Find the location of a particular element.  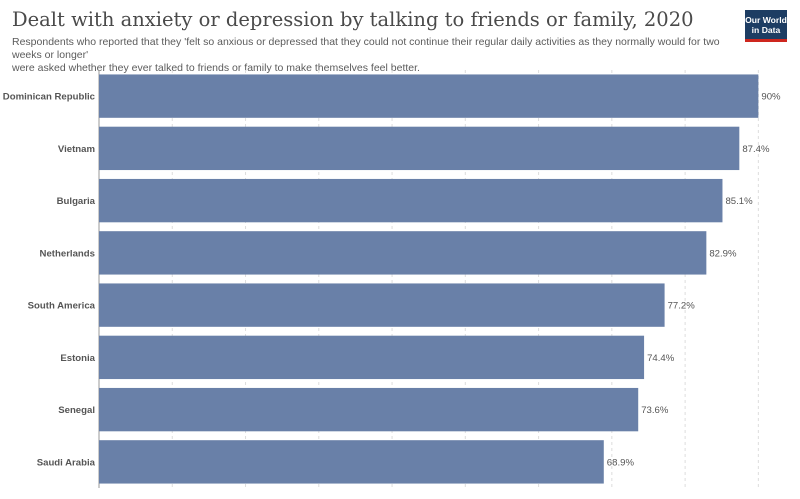

value-label: 90% is located at coordinates (771, 97).